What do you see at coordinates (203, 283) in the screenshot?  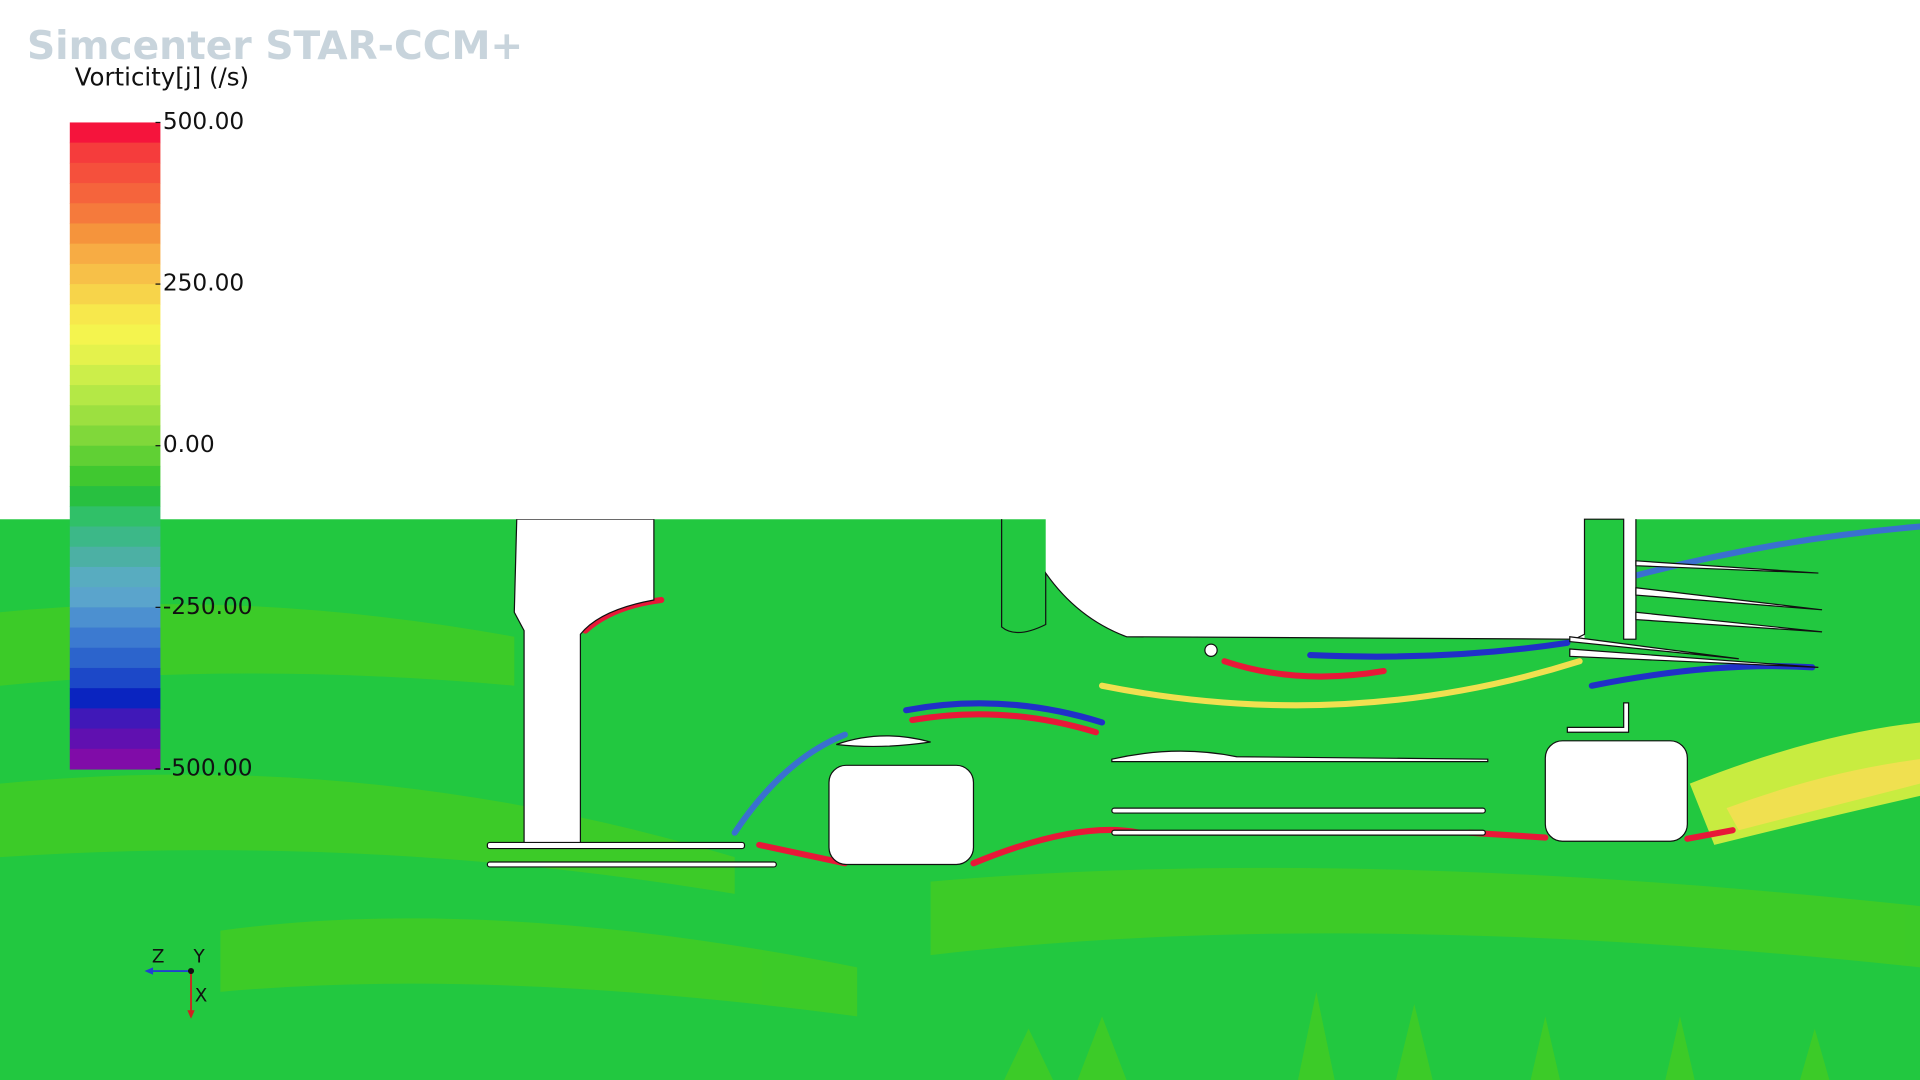 I see `colorbar-tick-label: 250.00` at bounding box center [203, 283].